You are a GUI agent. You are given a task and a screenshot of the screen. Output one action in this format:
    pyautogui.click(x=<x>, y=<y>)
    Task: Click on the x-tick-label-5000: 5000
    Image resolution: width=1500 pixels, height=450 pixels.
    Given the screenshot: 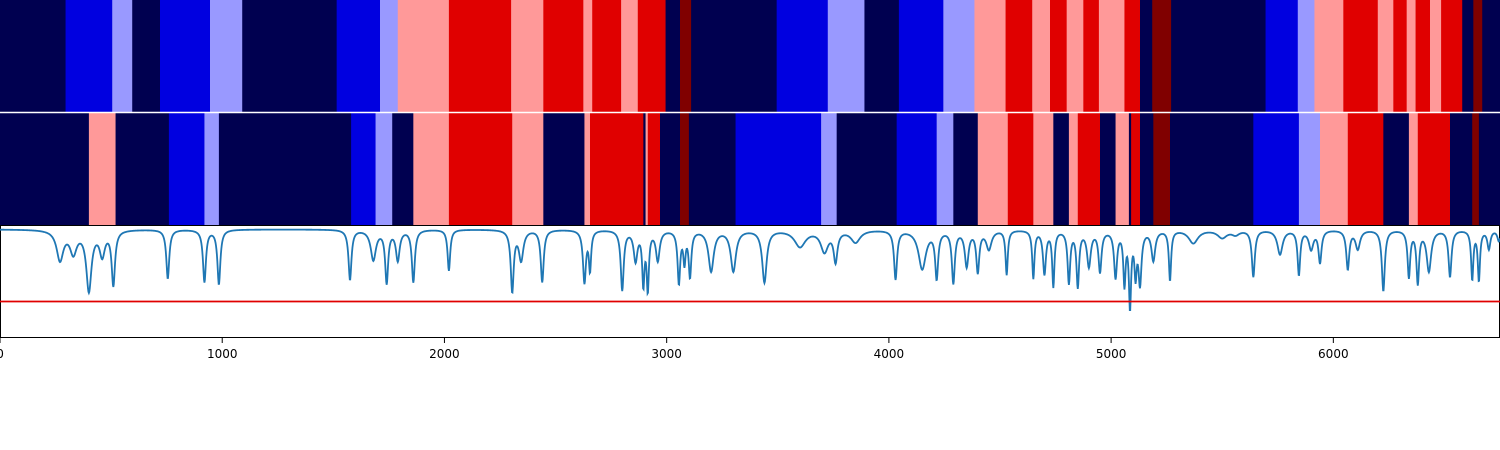 What is the action you would take?
    pyautogui.click(x=1111, y=354)
    